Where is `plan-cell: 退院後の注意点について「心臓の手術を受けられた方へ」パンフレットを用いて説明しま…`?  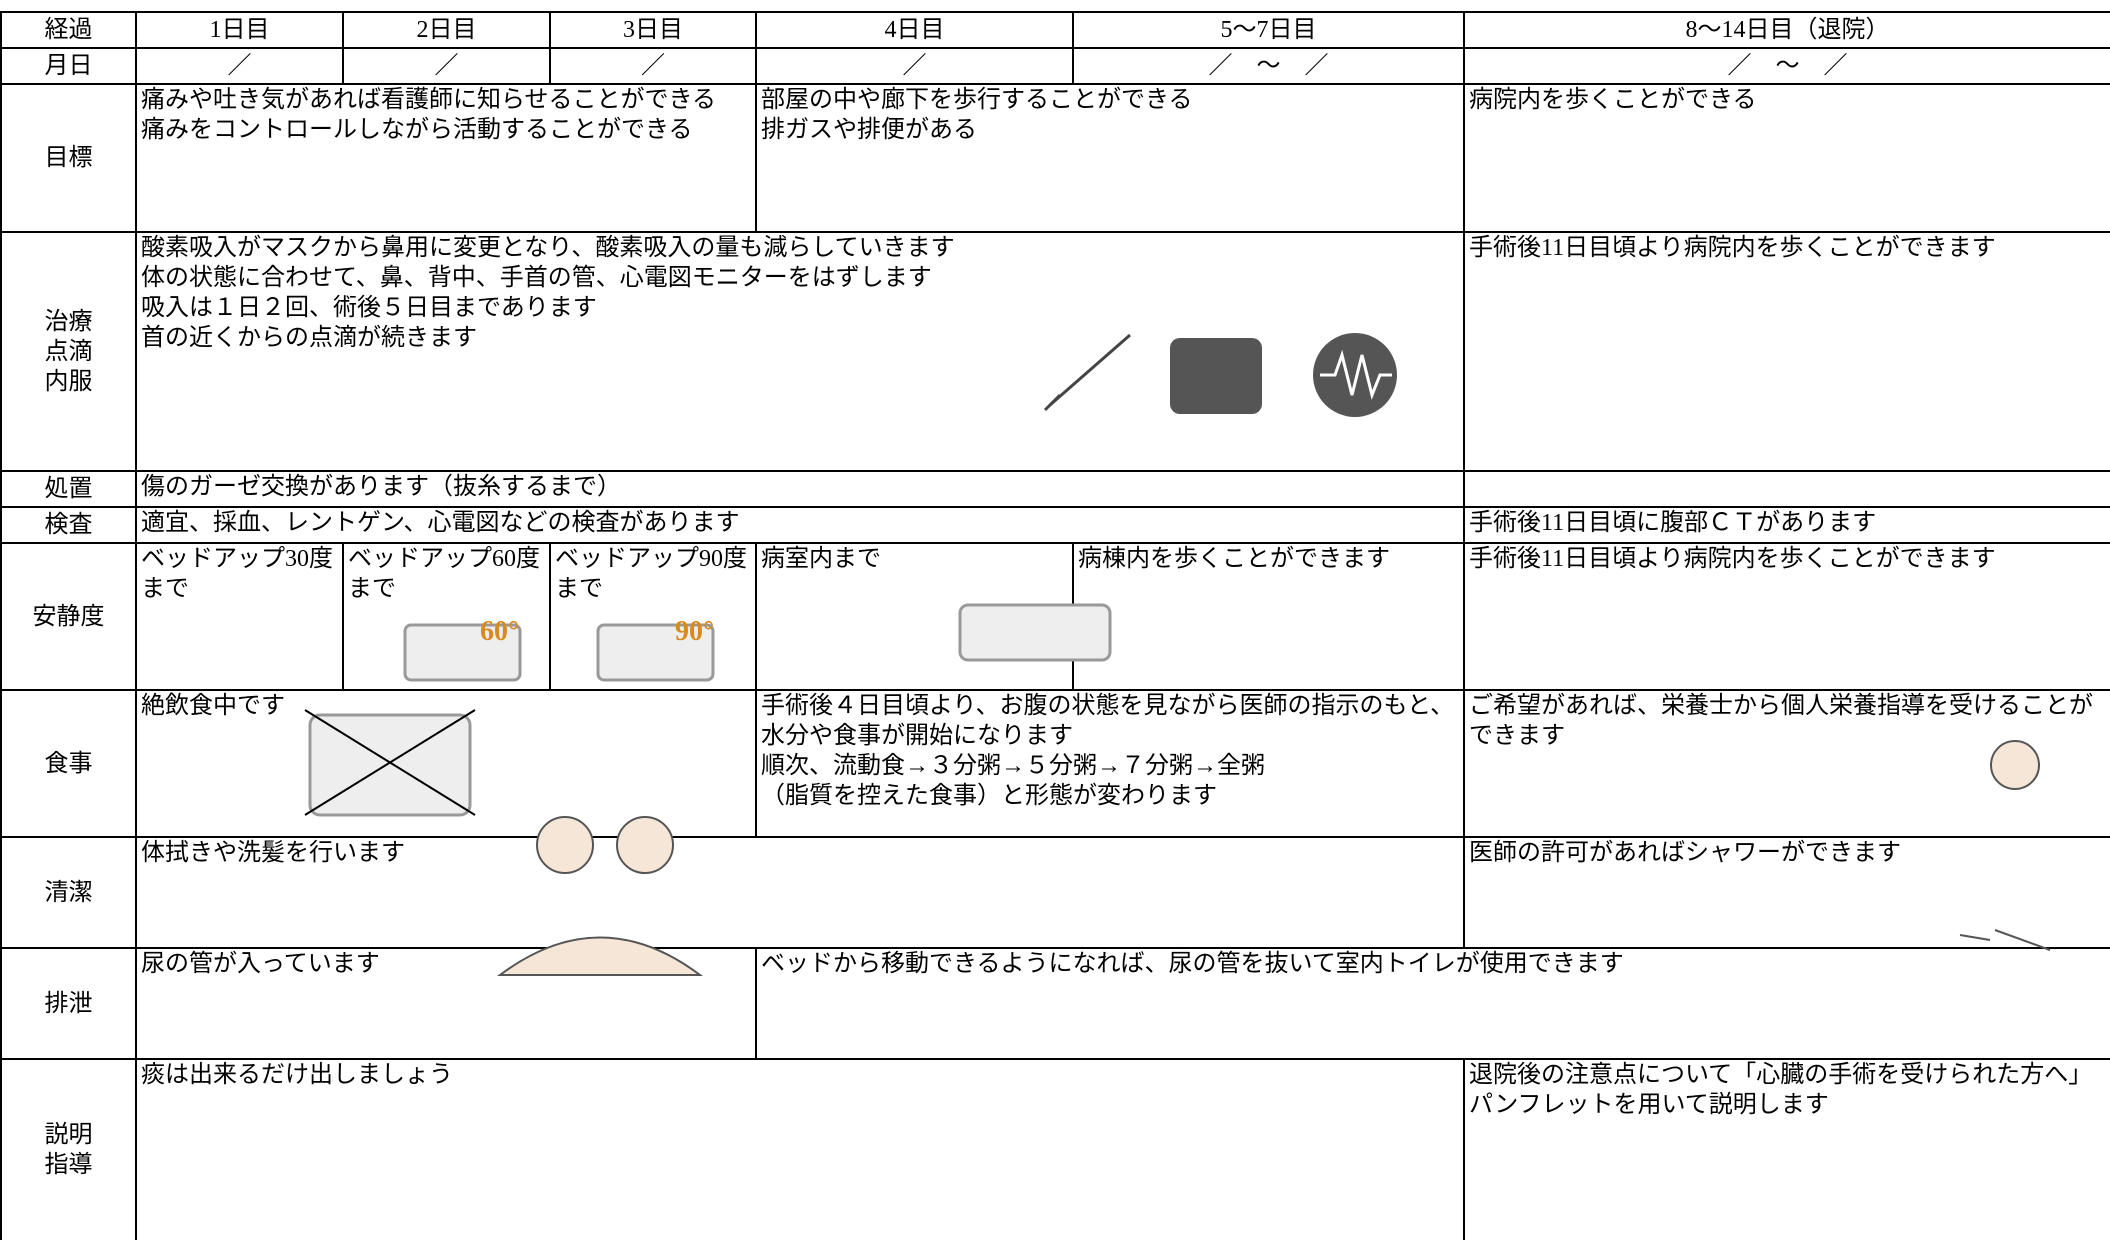
plan-cell: 退院後の注意点について「心臓の手術を受けられた方へ」パンフレットを用いて説明しま… is located at coordinates (1786, 1149).